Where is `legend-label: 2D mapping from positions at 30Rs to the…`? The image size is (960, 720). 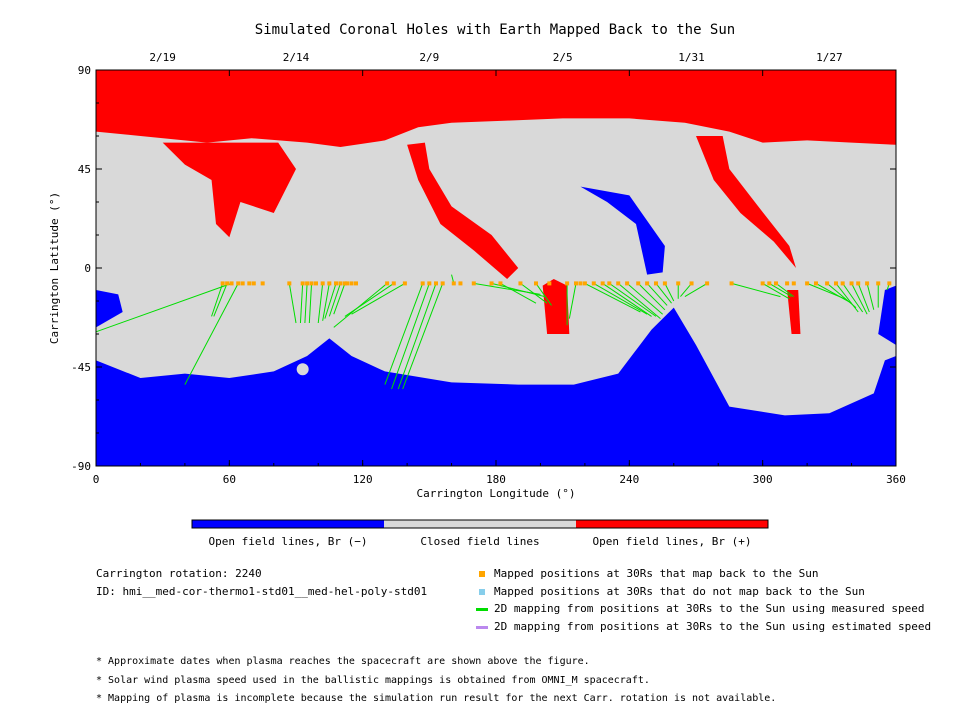 legend-label: 2D mapping from positions at 30Rs to the… is located at coordinates (709, 608).